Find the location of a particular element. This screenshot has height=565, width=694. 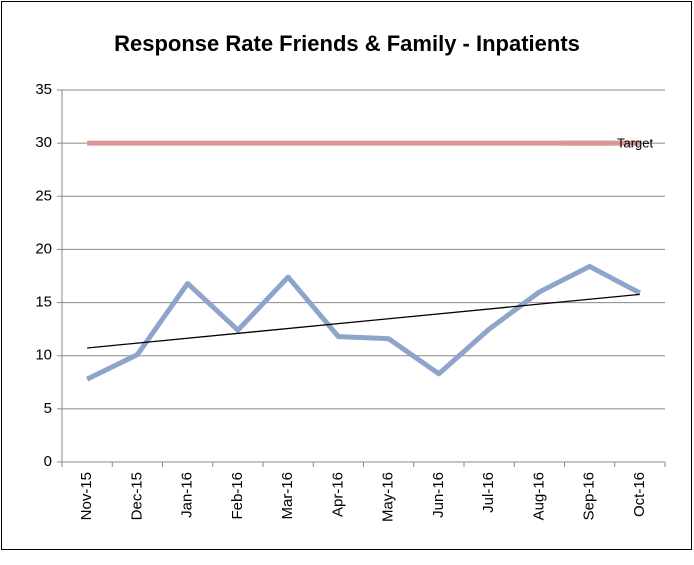

x-tick-label: May-16 is located at coordinates (388, 497).